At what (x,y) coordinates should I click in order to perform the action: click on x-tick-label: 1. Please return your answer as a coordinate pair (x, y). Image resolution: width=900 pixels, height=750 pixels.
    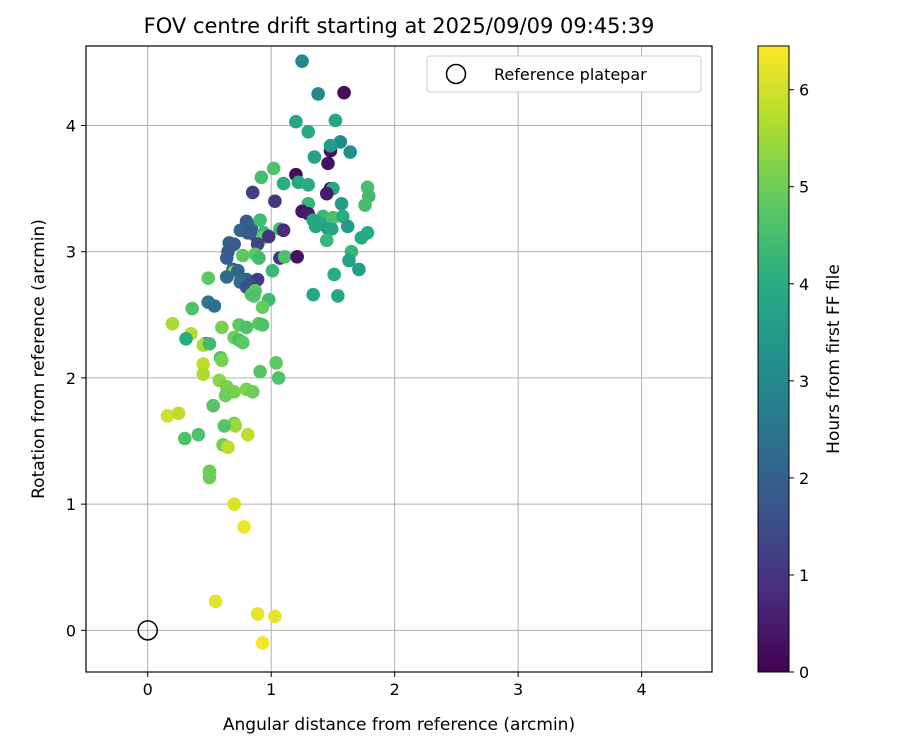
    Looking at the image, I should click on (271, 689).